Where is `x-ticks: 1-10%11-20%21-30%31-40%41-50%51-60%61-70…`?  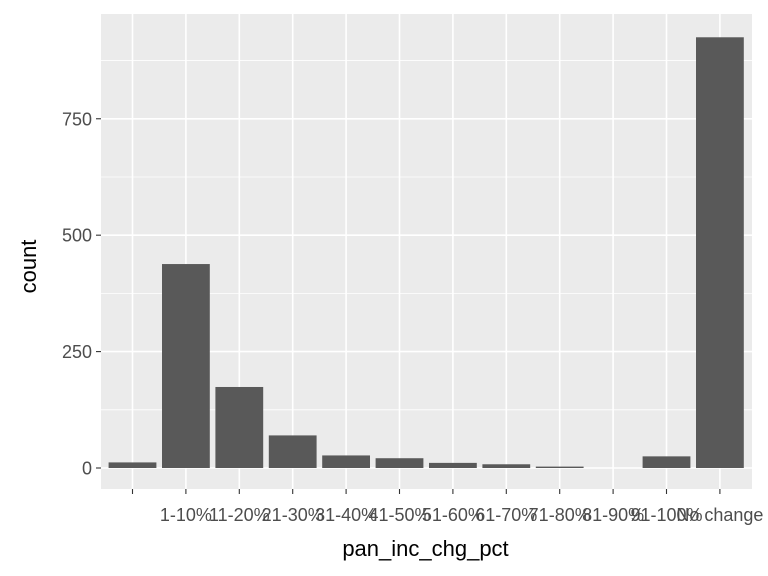
x-ticks: 1-10%11-20%21-30%31-40%41-50%51-60%61-70… is located at coordinates (447, 507).